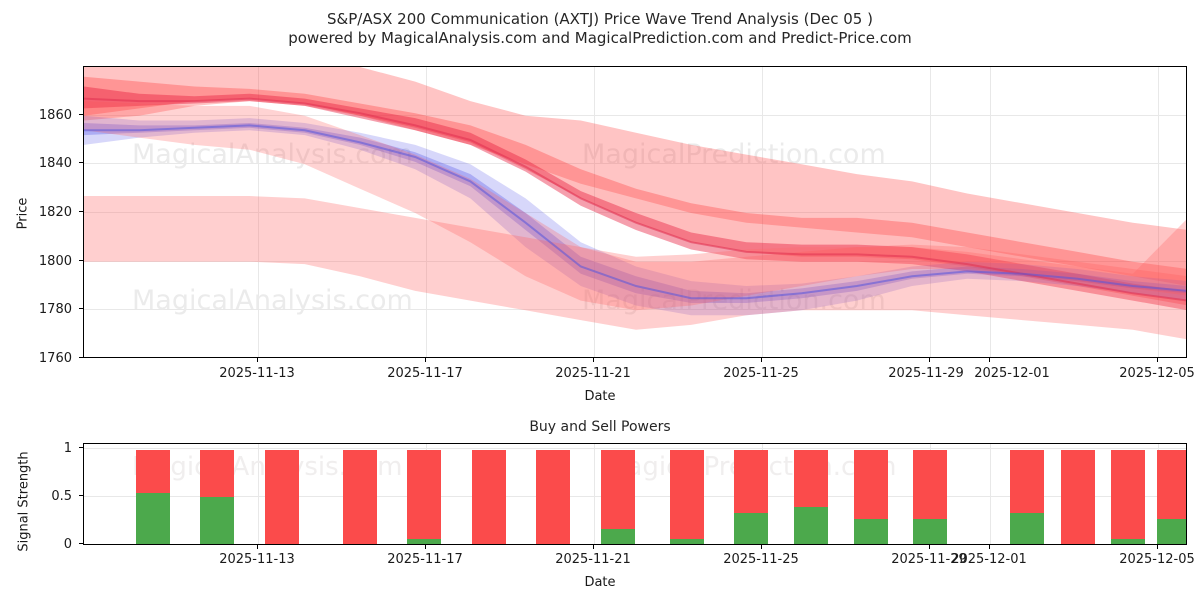  I want to click on signal-ytick-0: 0, so click(67, 544).